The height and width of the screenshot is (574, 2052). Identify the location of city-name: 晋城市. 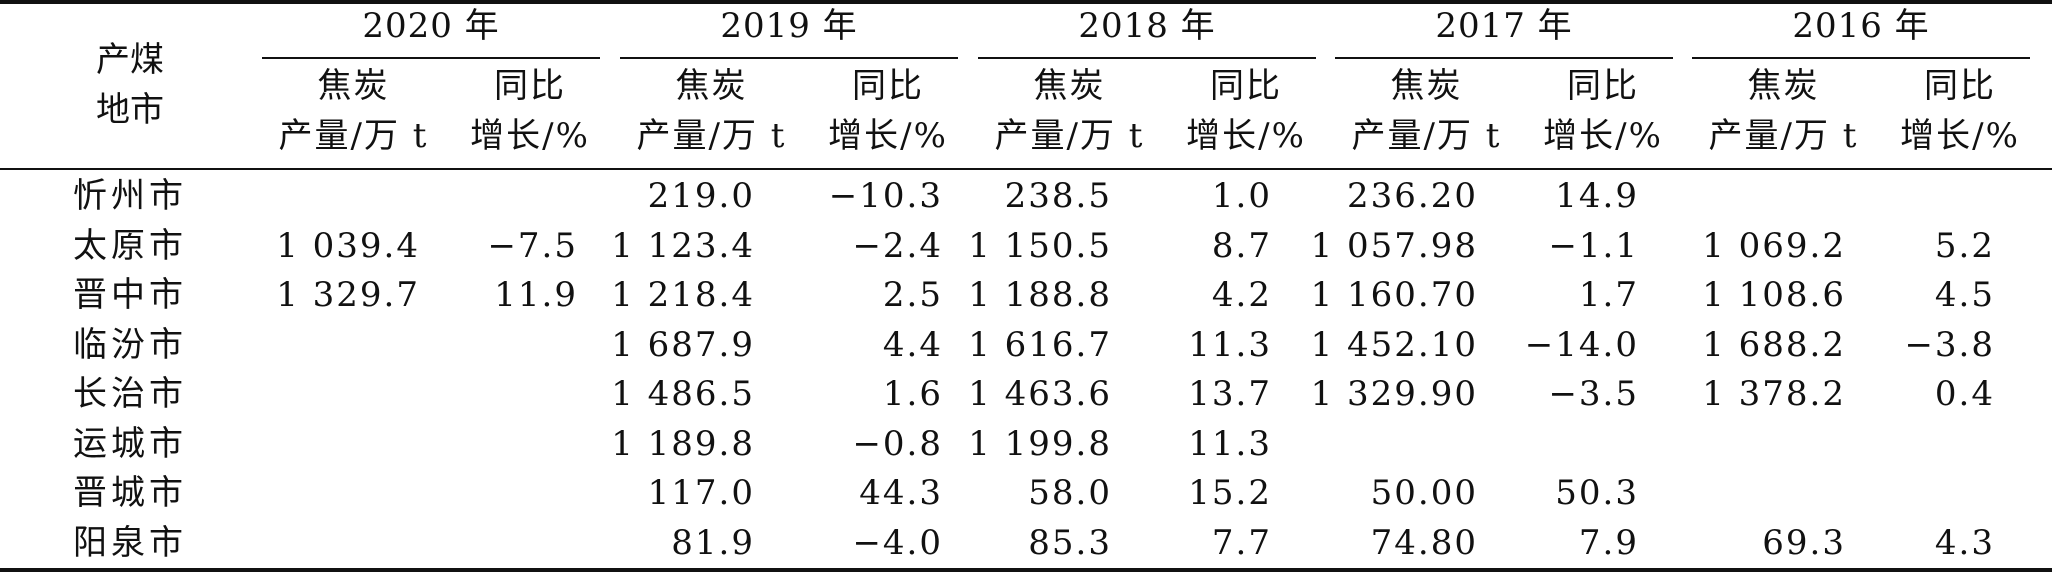
(130, 493).